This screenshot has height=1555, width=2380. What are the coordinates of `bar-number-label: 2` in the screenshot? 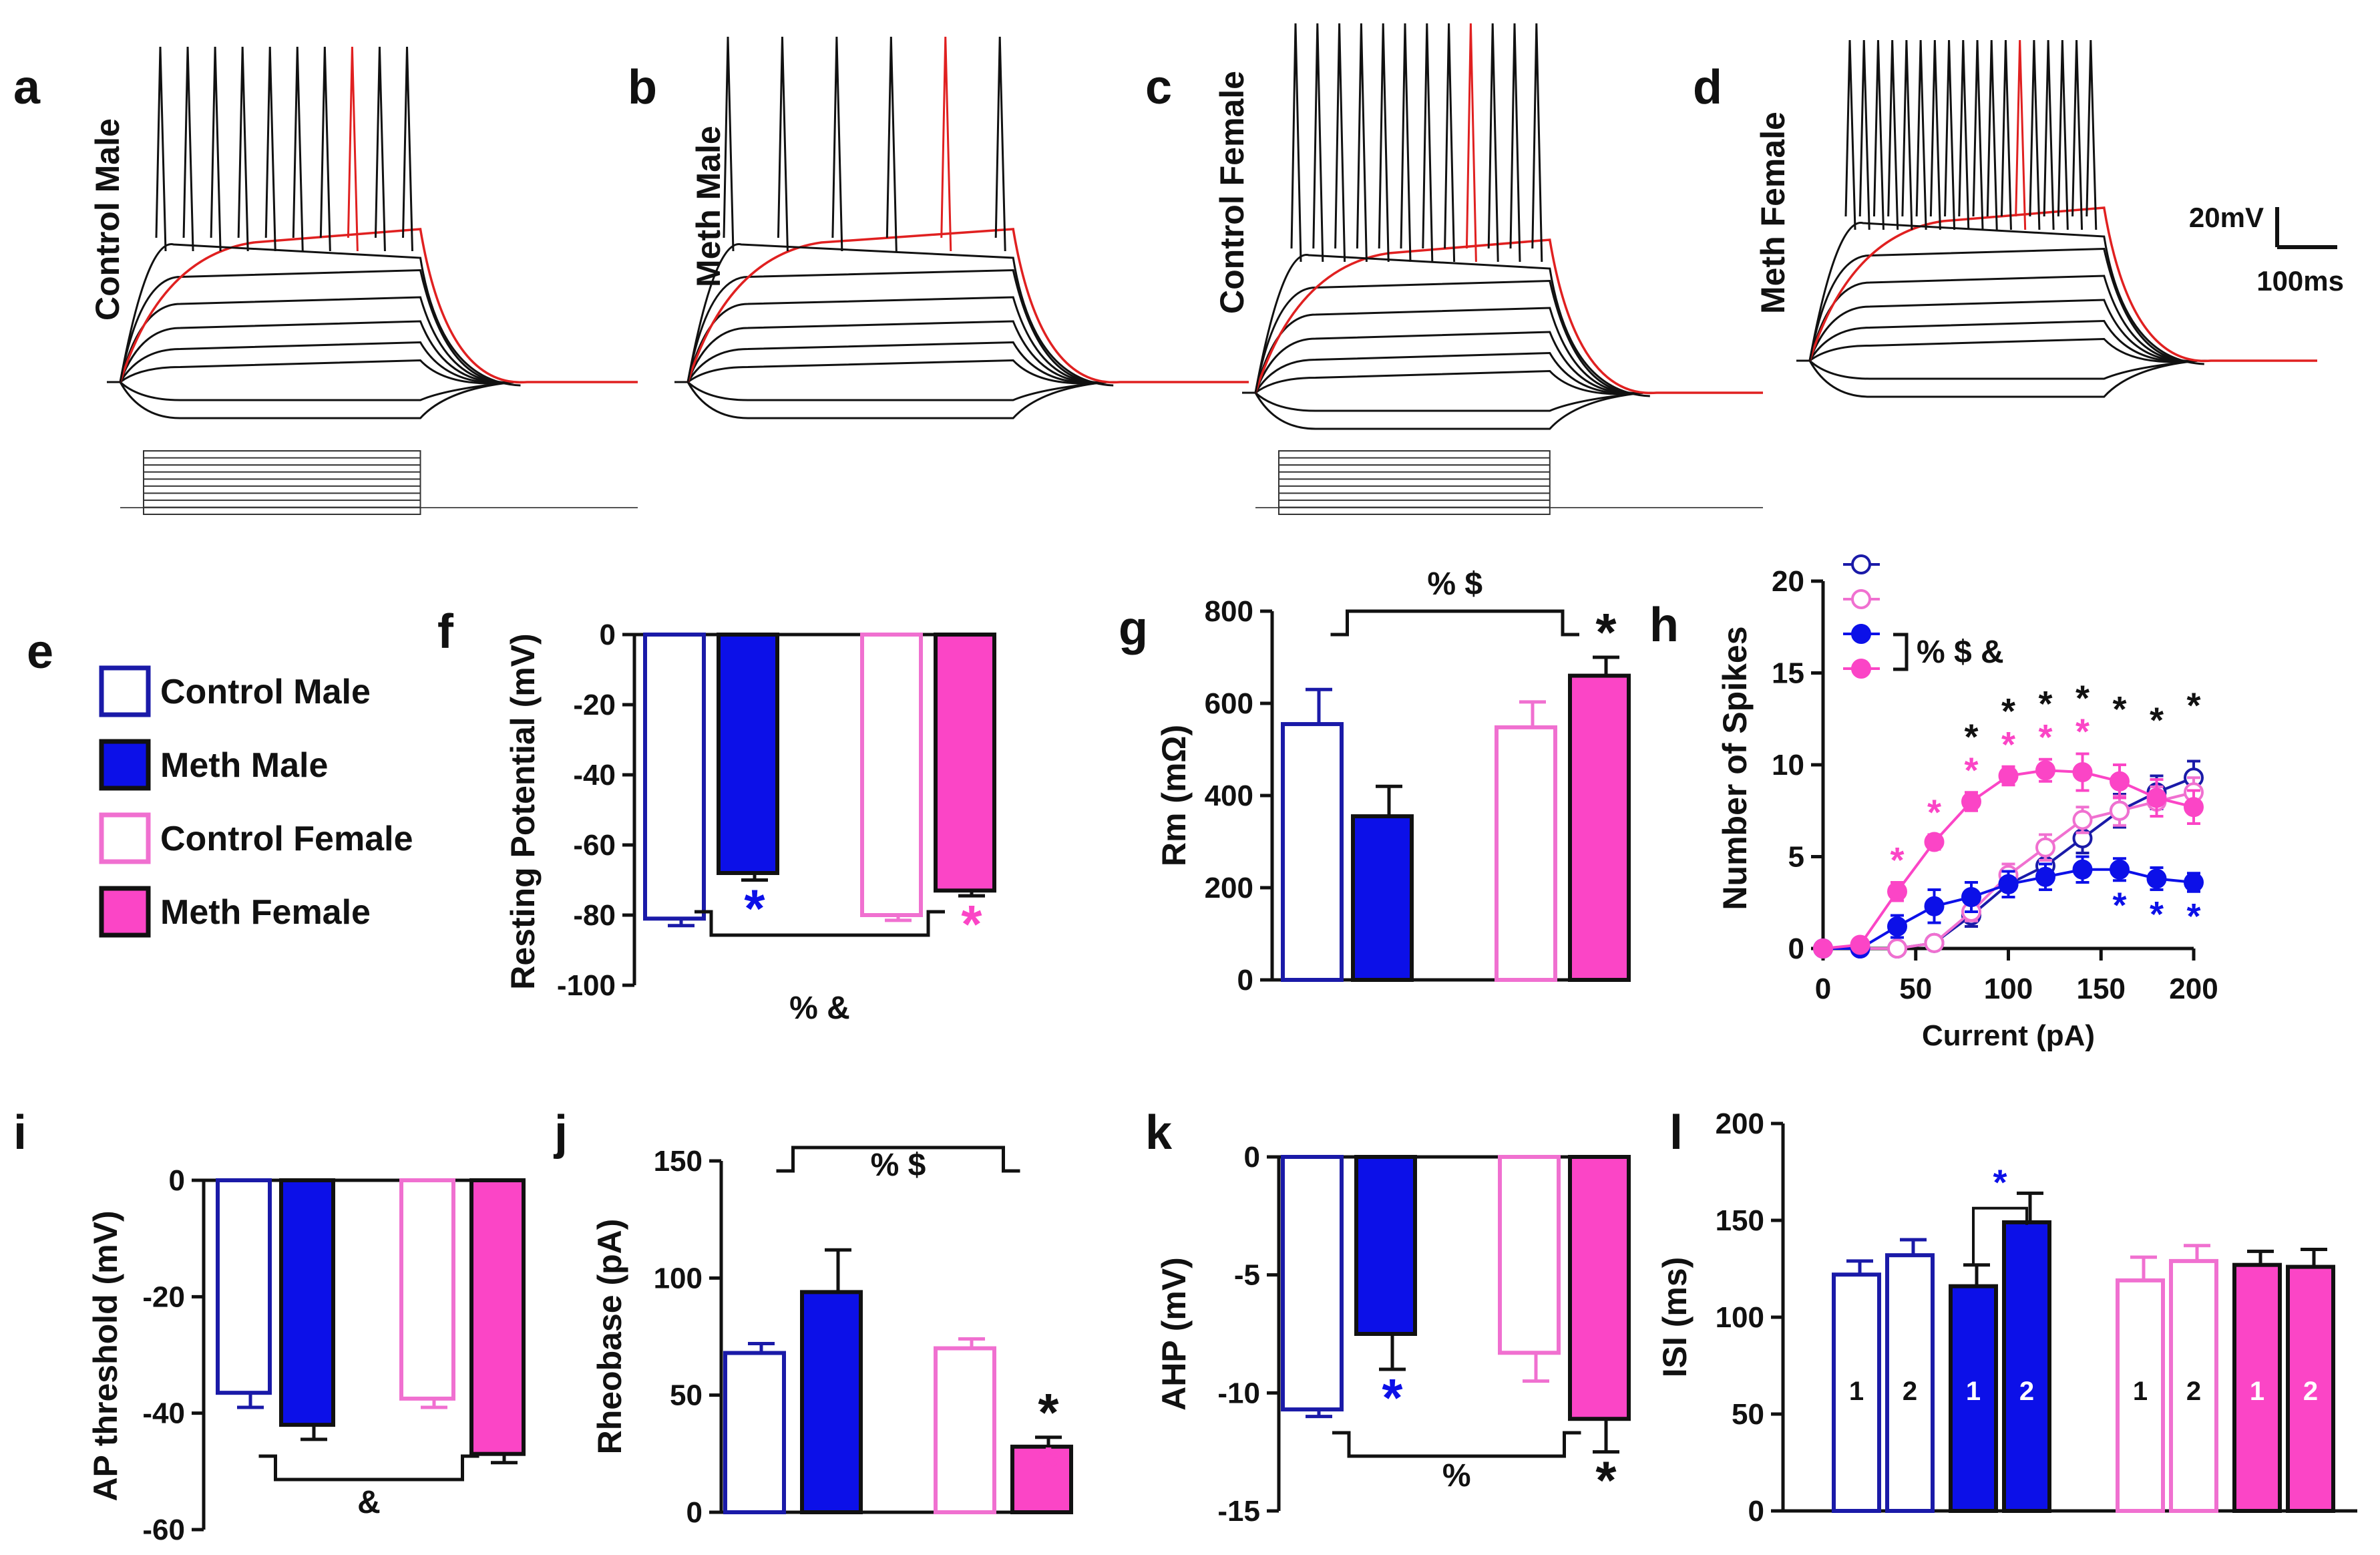 It's located at (2193, 1391).